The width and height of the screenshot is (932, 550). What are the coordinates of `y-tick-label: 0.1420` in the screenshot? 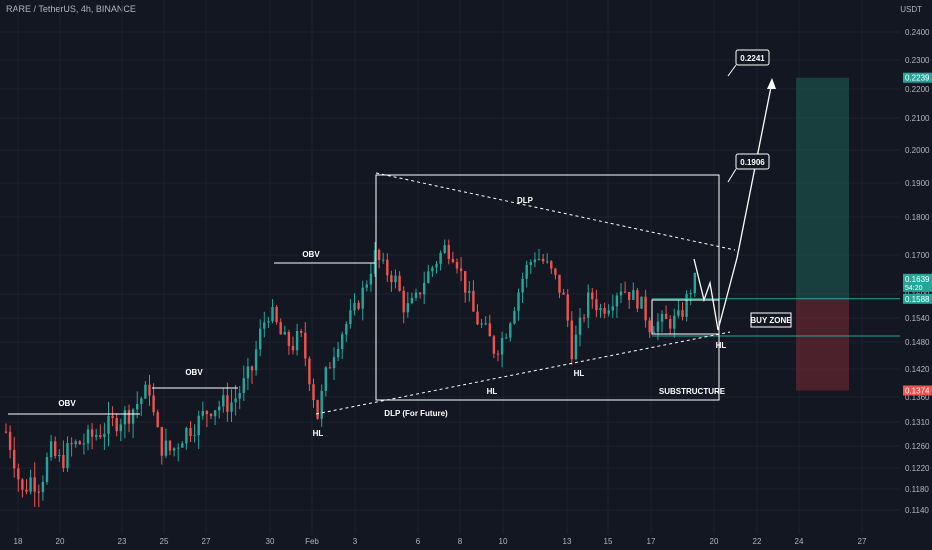 It's located at (917, 369).